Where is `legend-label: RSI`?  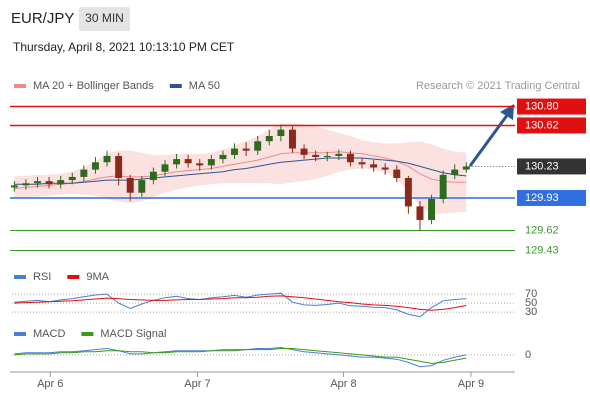 legend-label: RSI is located at coordinates (42, 277).